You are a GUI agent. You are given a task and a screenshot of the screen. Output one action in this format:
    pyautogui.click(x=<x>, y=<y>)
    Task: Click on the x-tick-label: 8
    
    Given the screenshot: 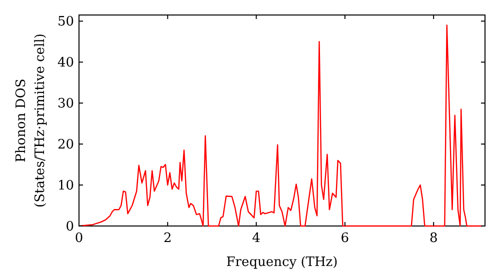 What is the action you would take?
    pyautogui.click(x=433, y=238)
    